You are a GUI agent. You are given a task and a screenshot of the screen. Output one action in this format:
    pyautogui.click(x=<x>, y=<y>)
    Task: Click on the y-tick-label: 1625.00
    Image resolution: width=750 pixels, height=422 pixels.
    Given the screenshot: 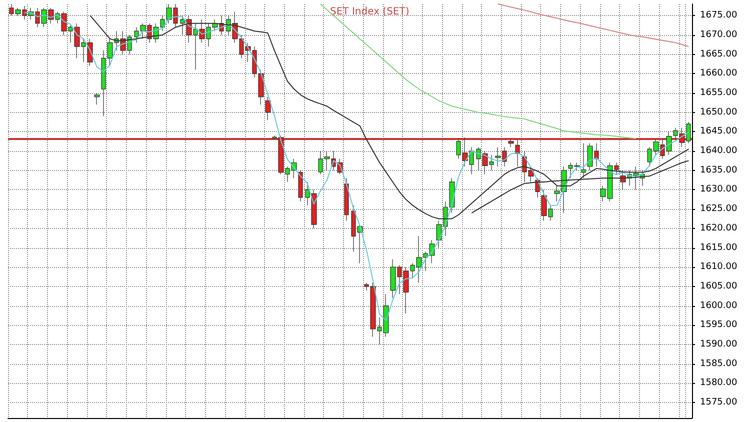 What is the action you would take?
    pyautogui.click(x=719, y=209)
    